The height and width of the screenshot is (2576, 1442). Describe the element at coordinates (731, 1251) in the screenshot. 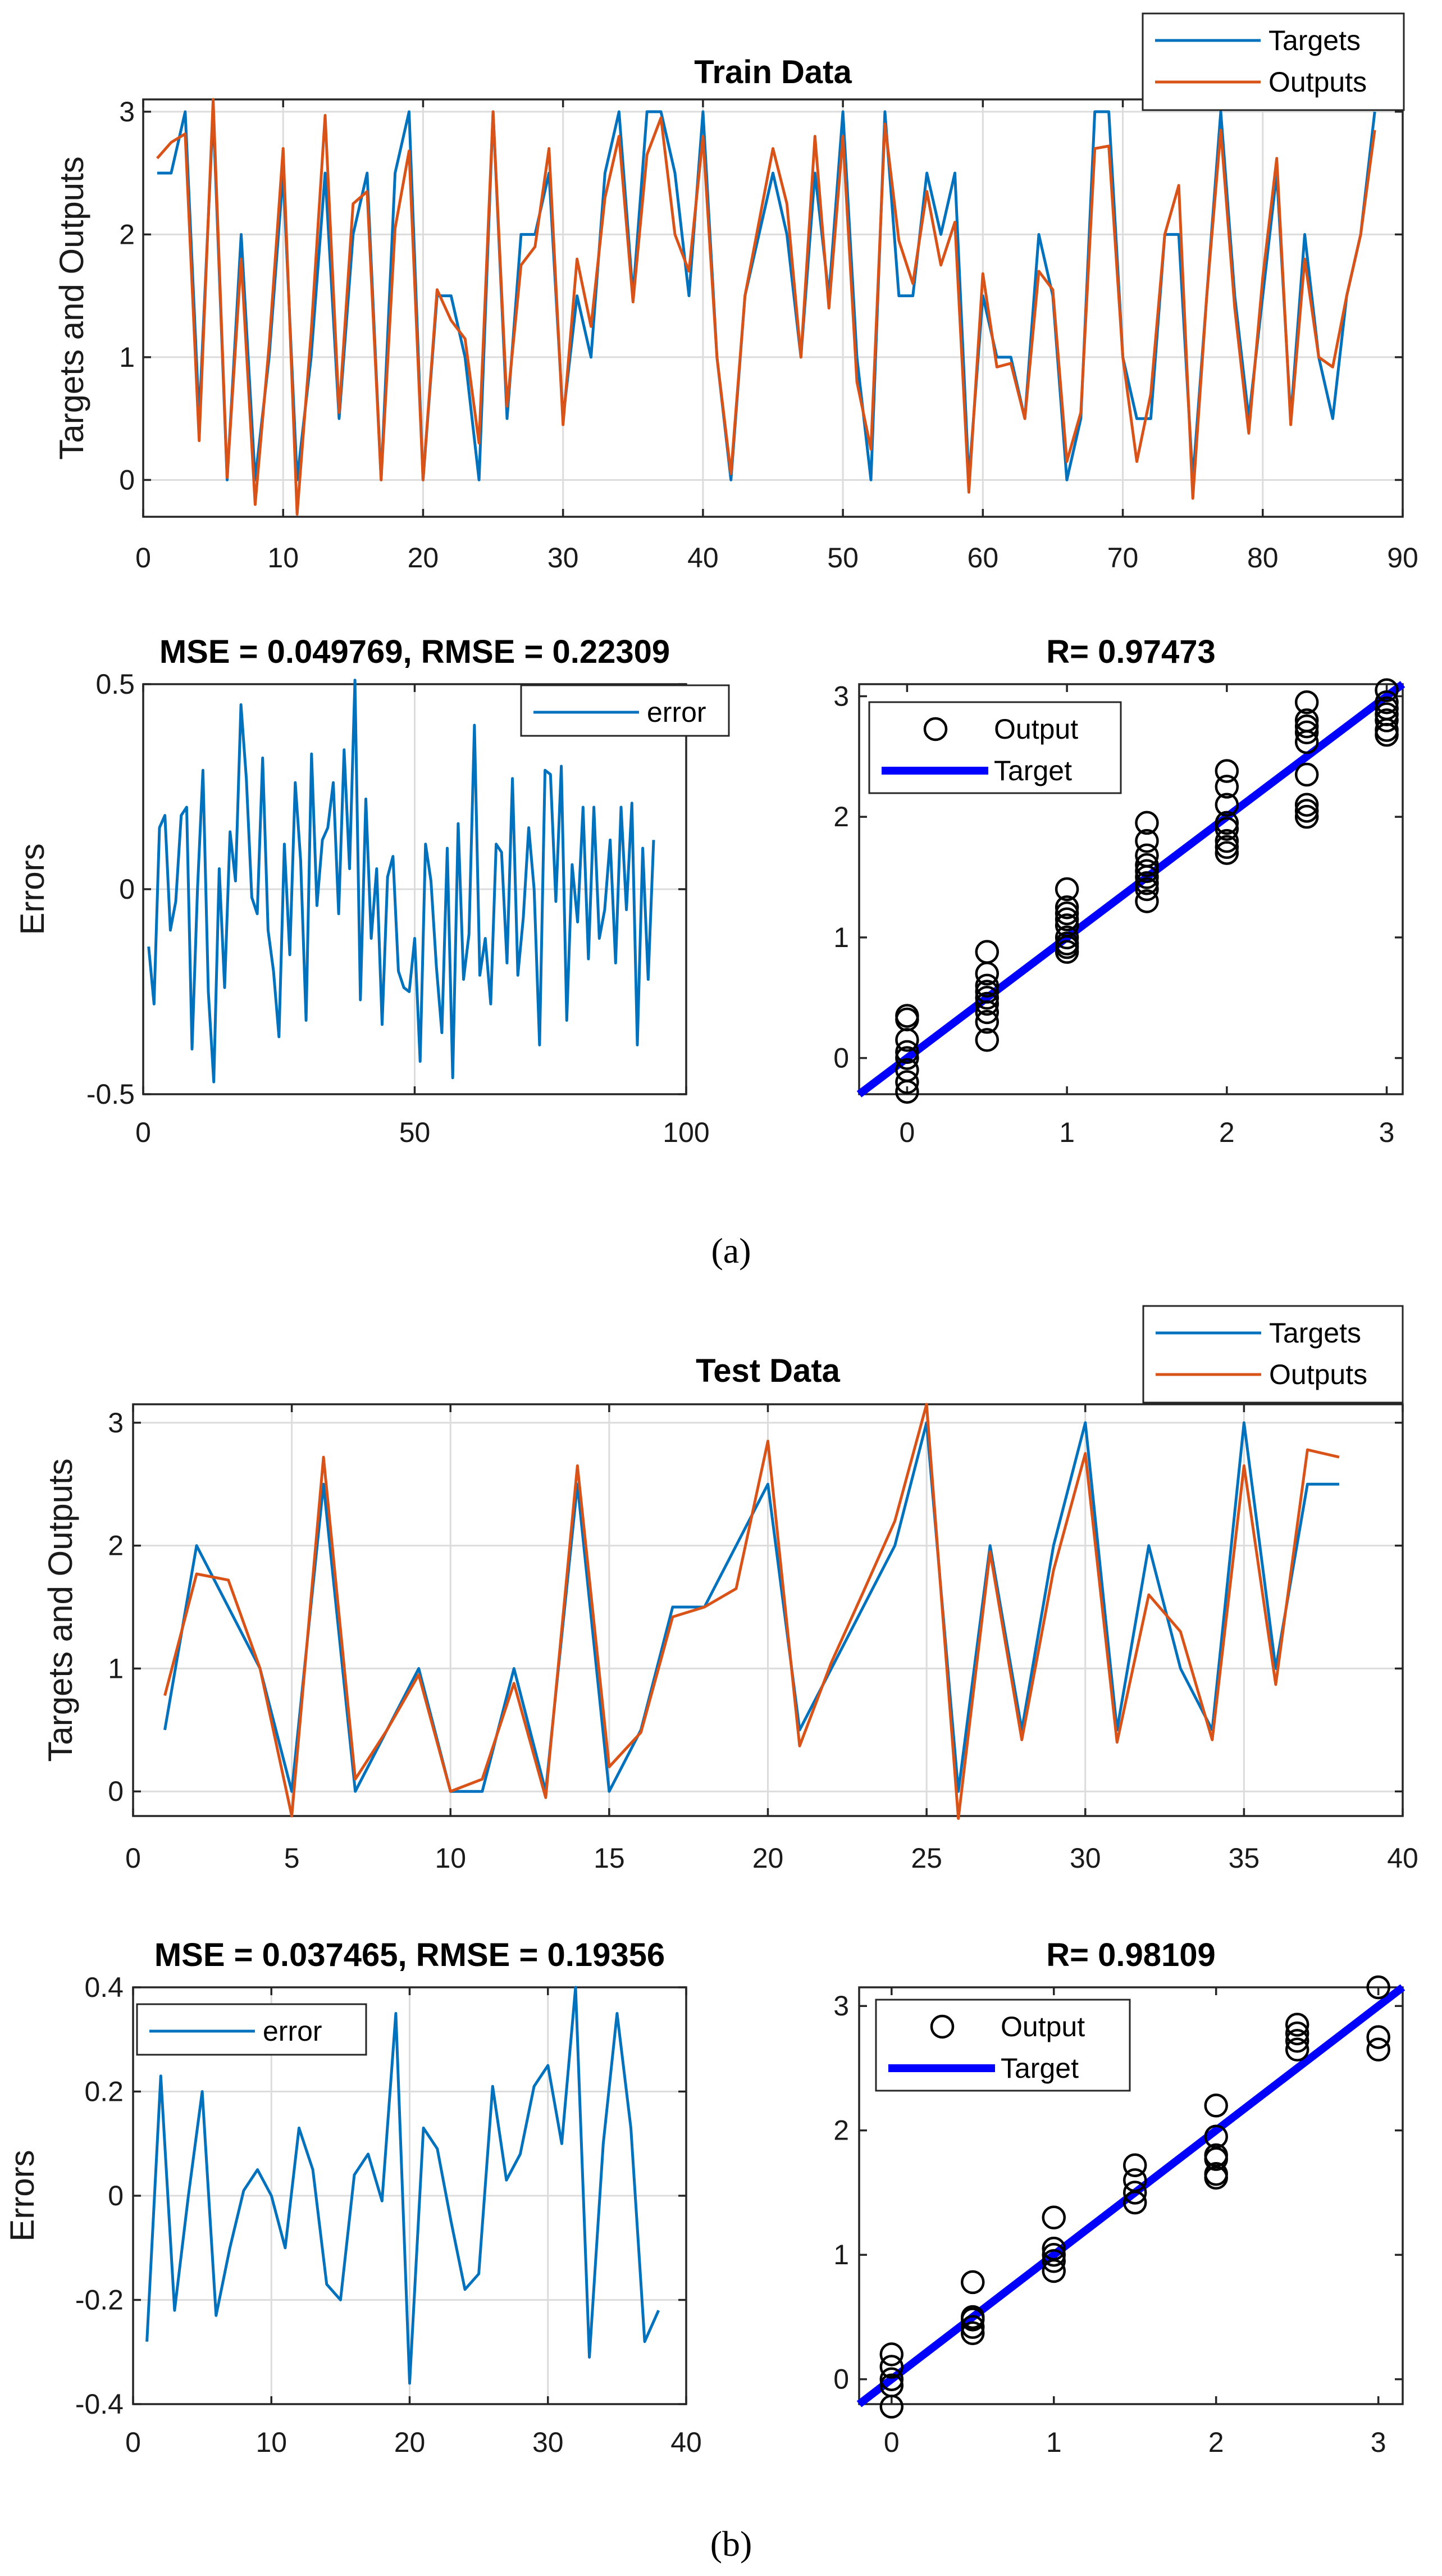

I see `caption-a: (a)` at that location.